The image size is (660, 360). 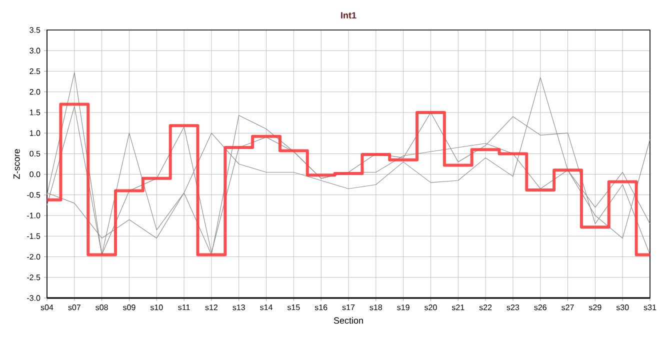 I want to click on y-tick-label: 2.5, so click(x=35, y=71).